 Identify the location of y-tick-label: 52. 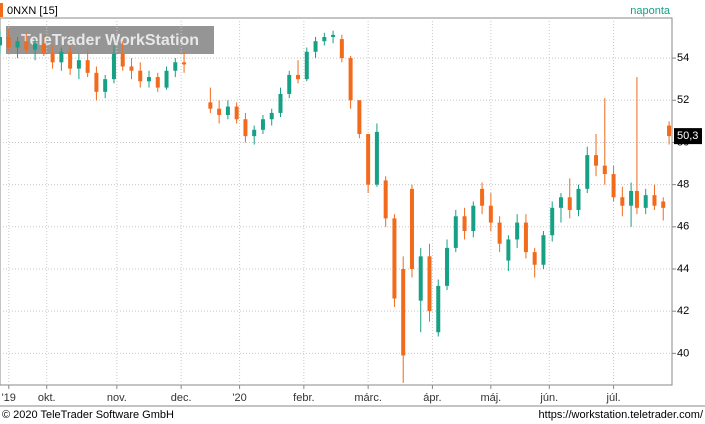
(683, 100).